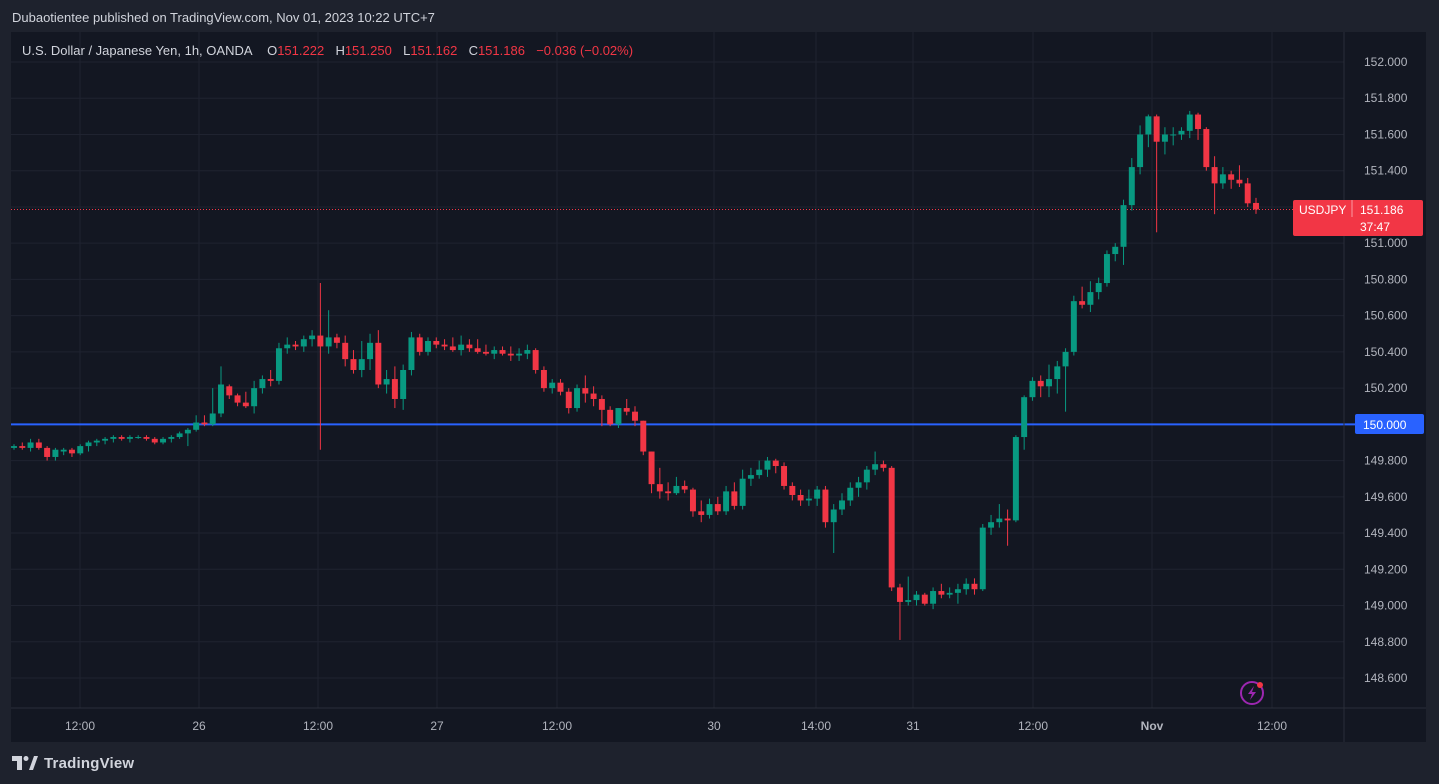 The width and height of the screenshot is (1439, 784). I want to click on y-tick-label: 151.600, so click(1386, 134).